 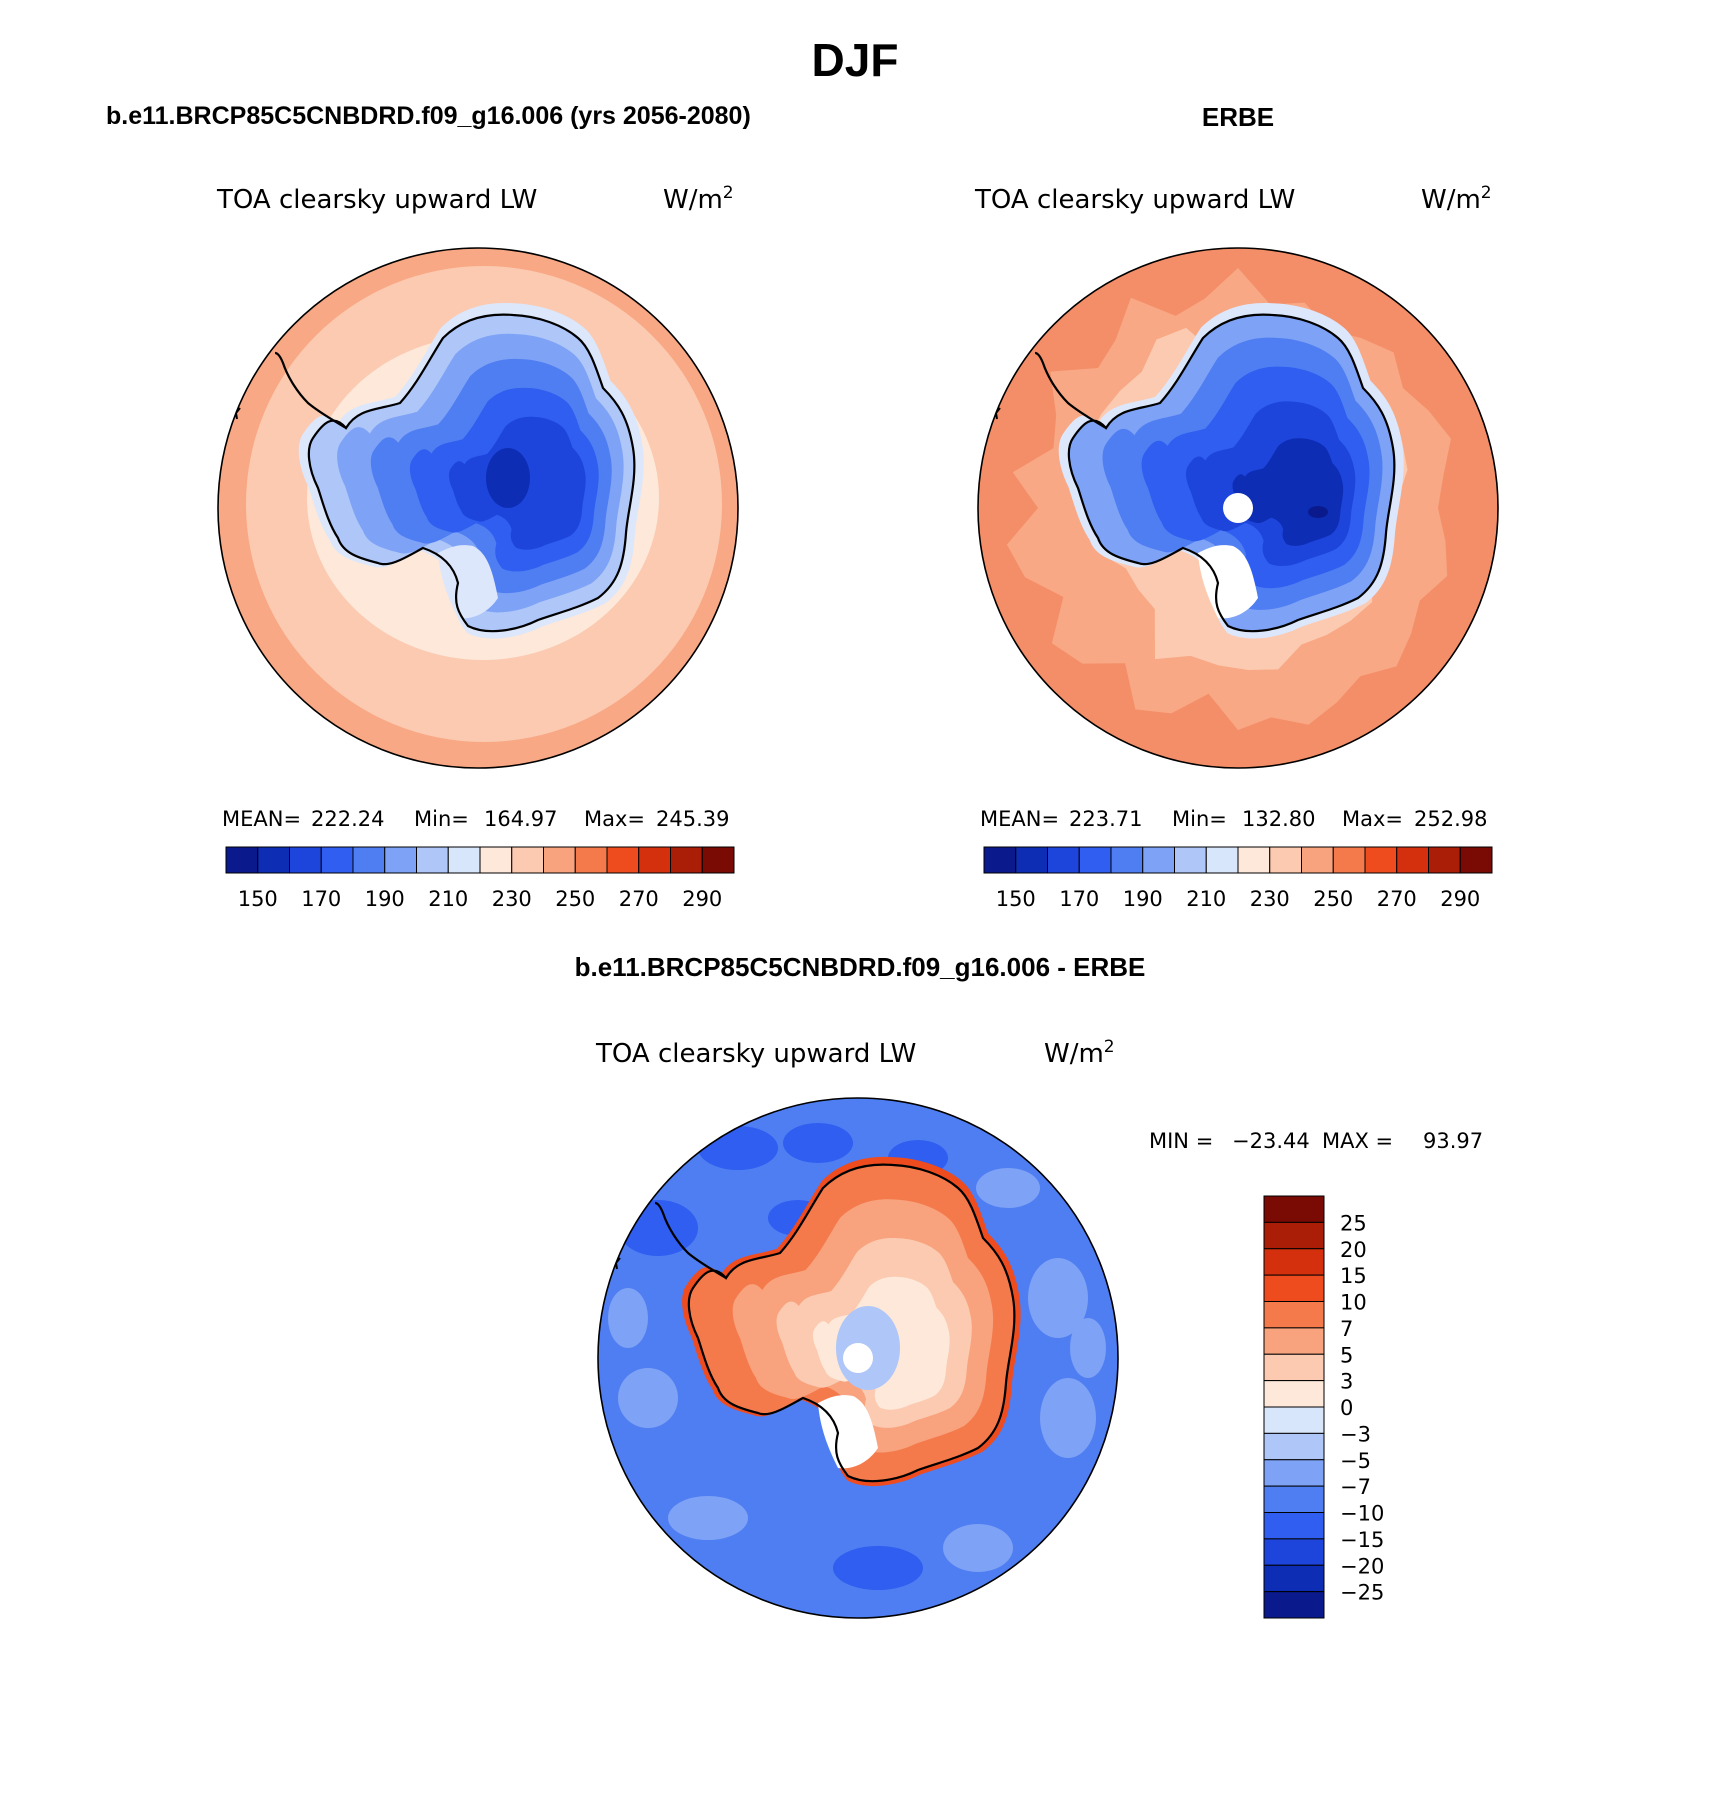 What do you see at coordinates (855, 60) in the screenshot?
I see `page-title: DJF` at bounding box center [855, 60].